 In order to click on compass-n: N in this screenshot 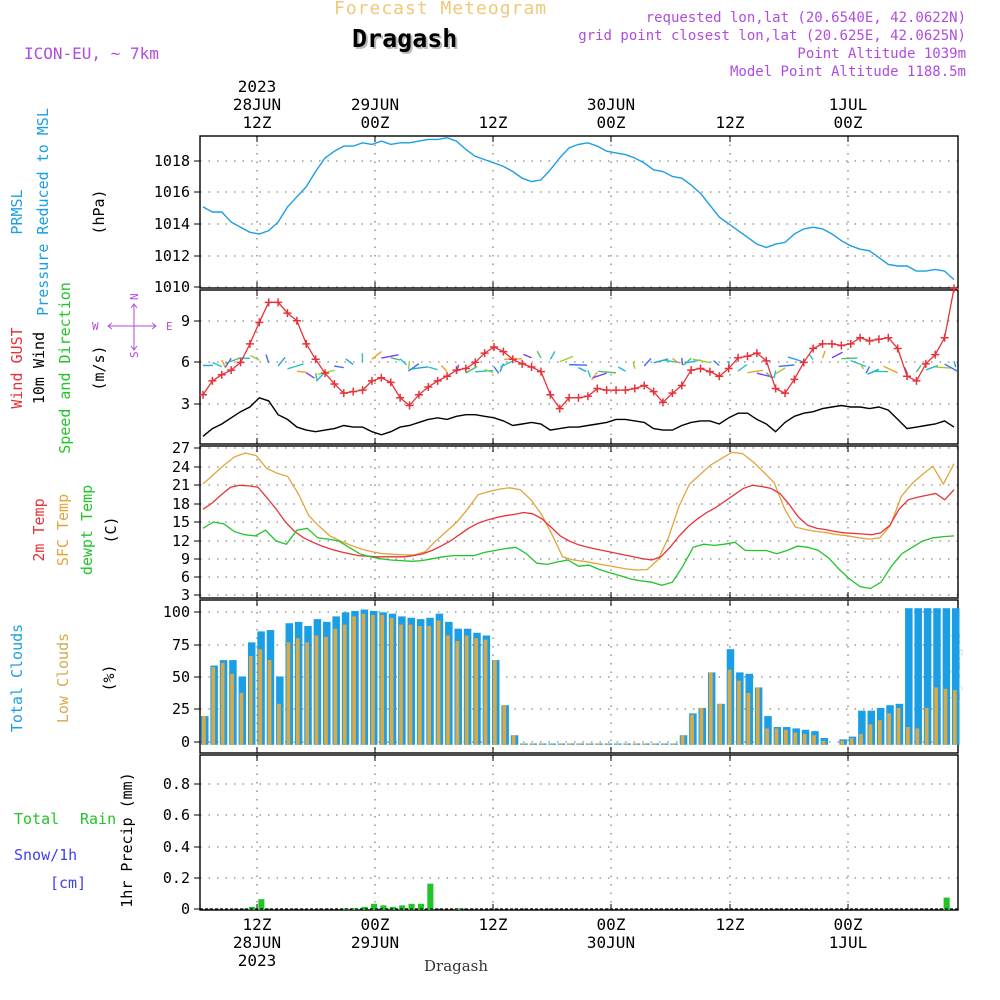, I will do `click(134, 296)`.